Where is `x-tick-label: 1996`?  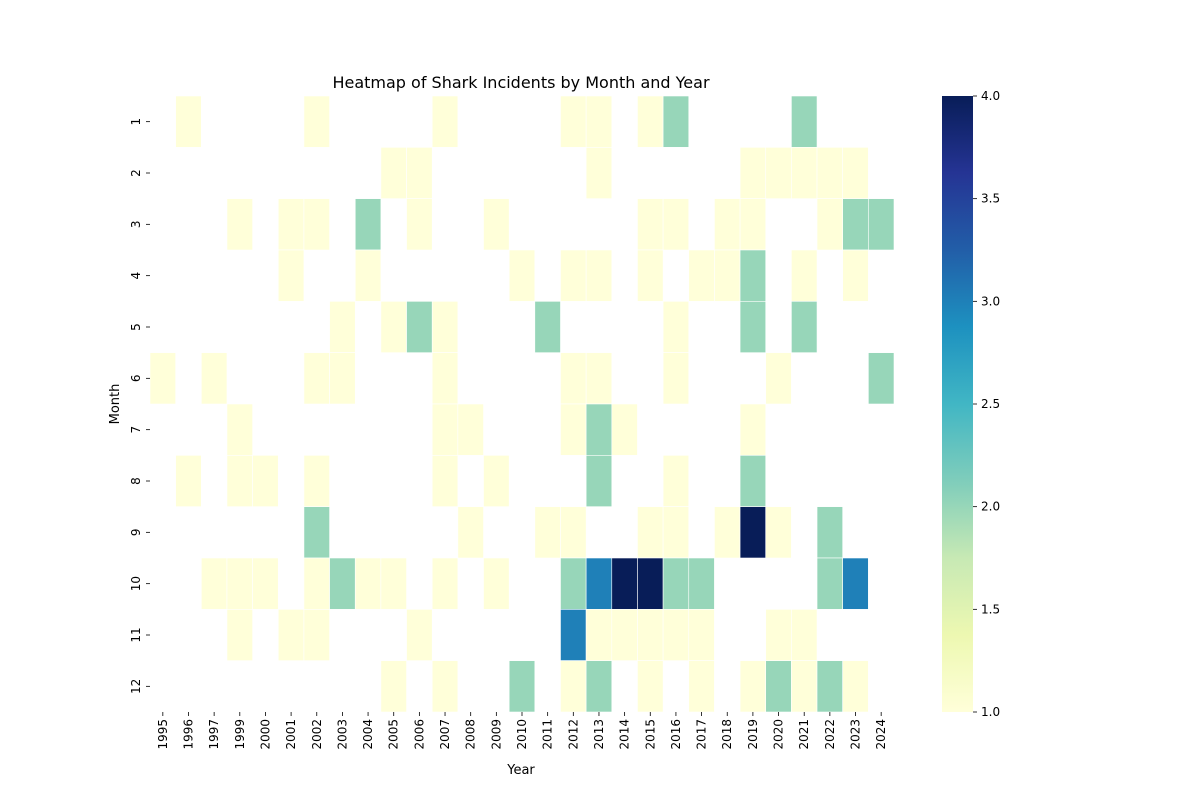 x-tick-label: 1996 is located at coordinates (188, 734).